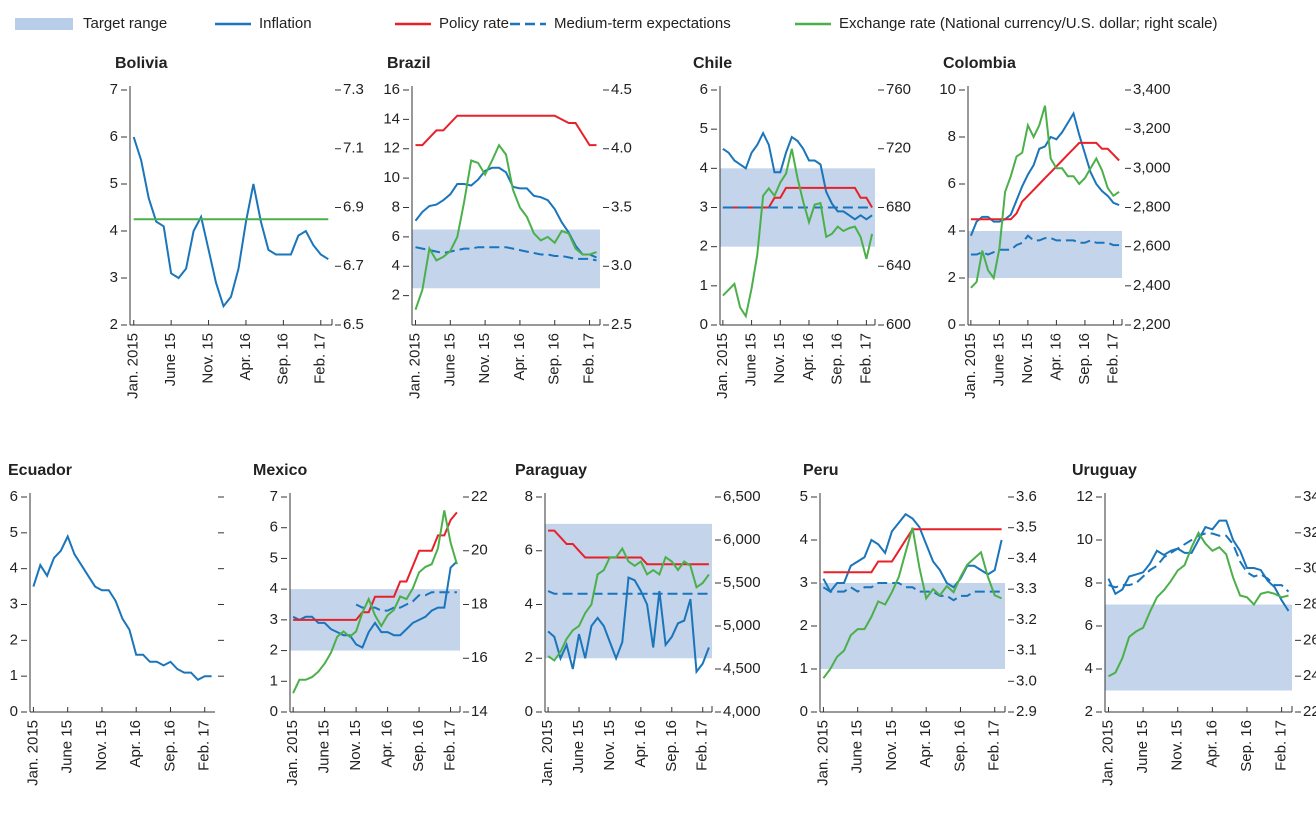  I want to click on legend-label: Inflation, so click(285, 23).